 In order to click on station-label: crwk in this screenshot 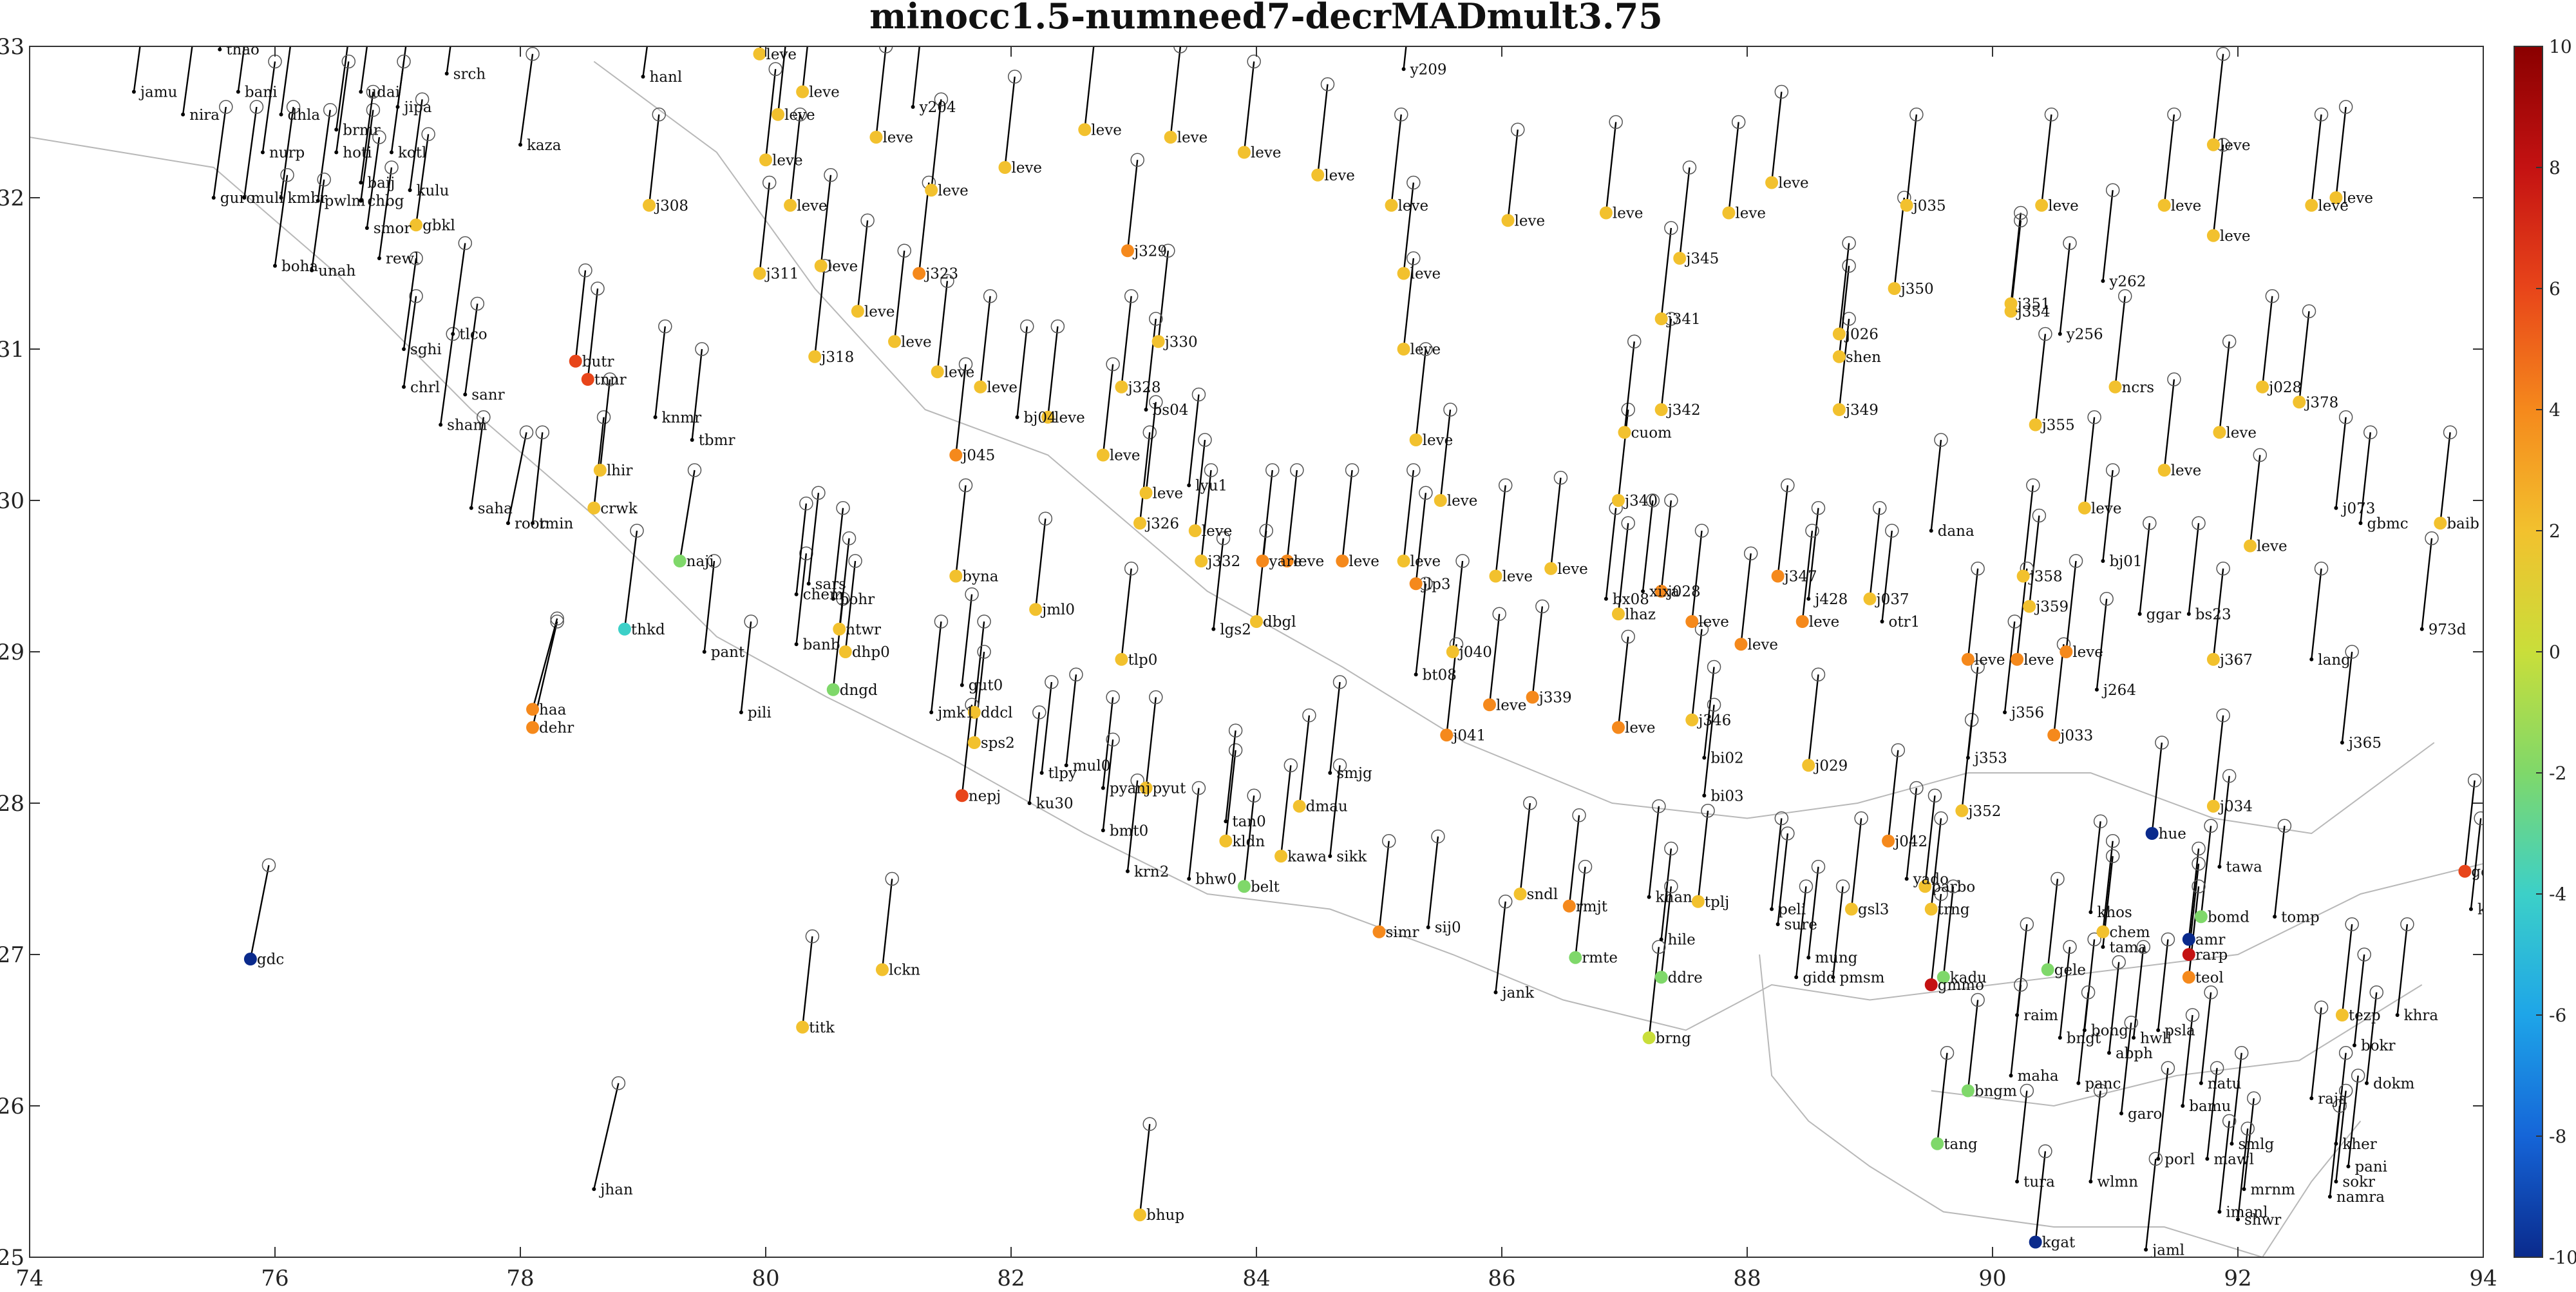, I will do `click(619, 508)`.